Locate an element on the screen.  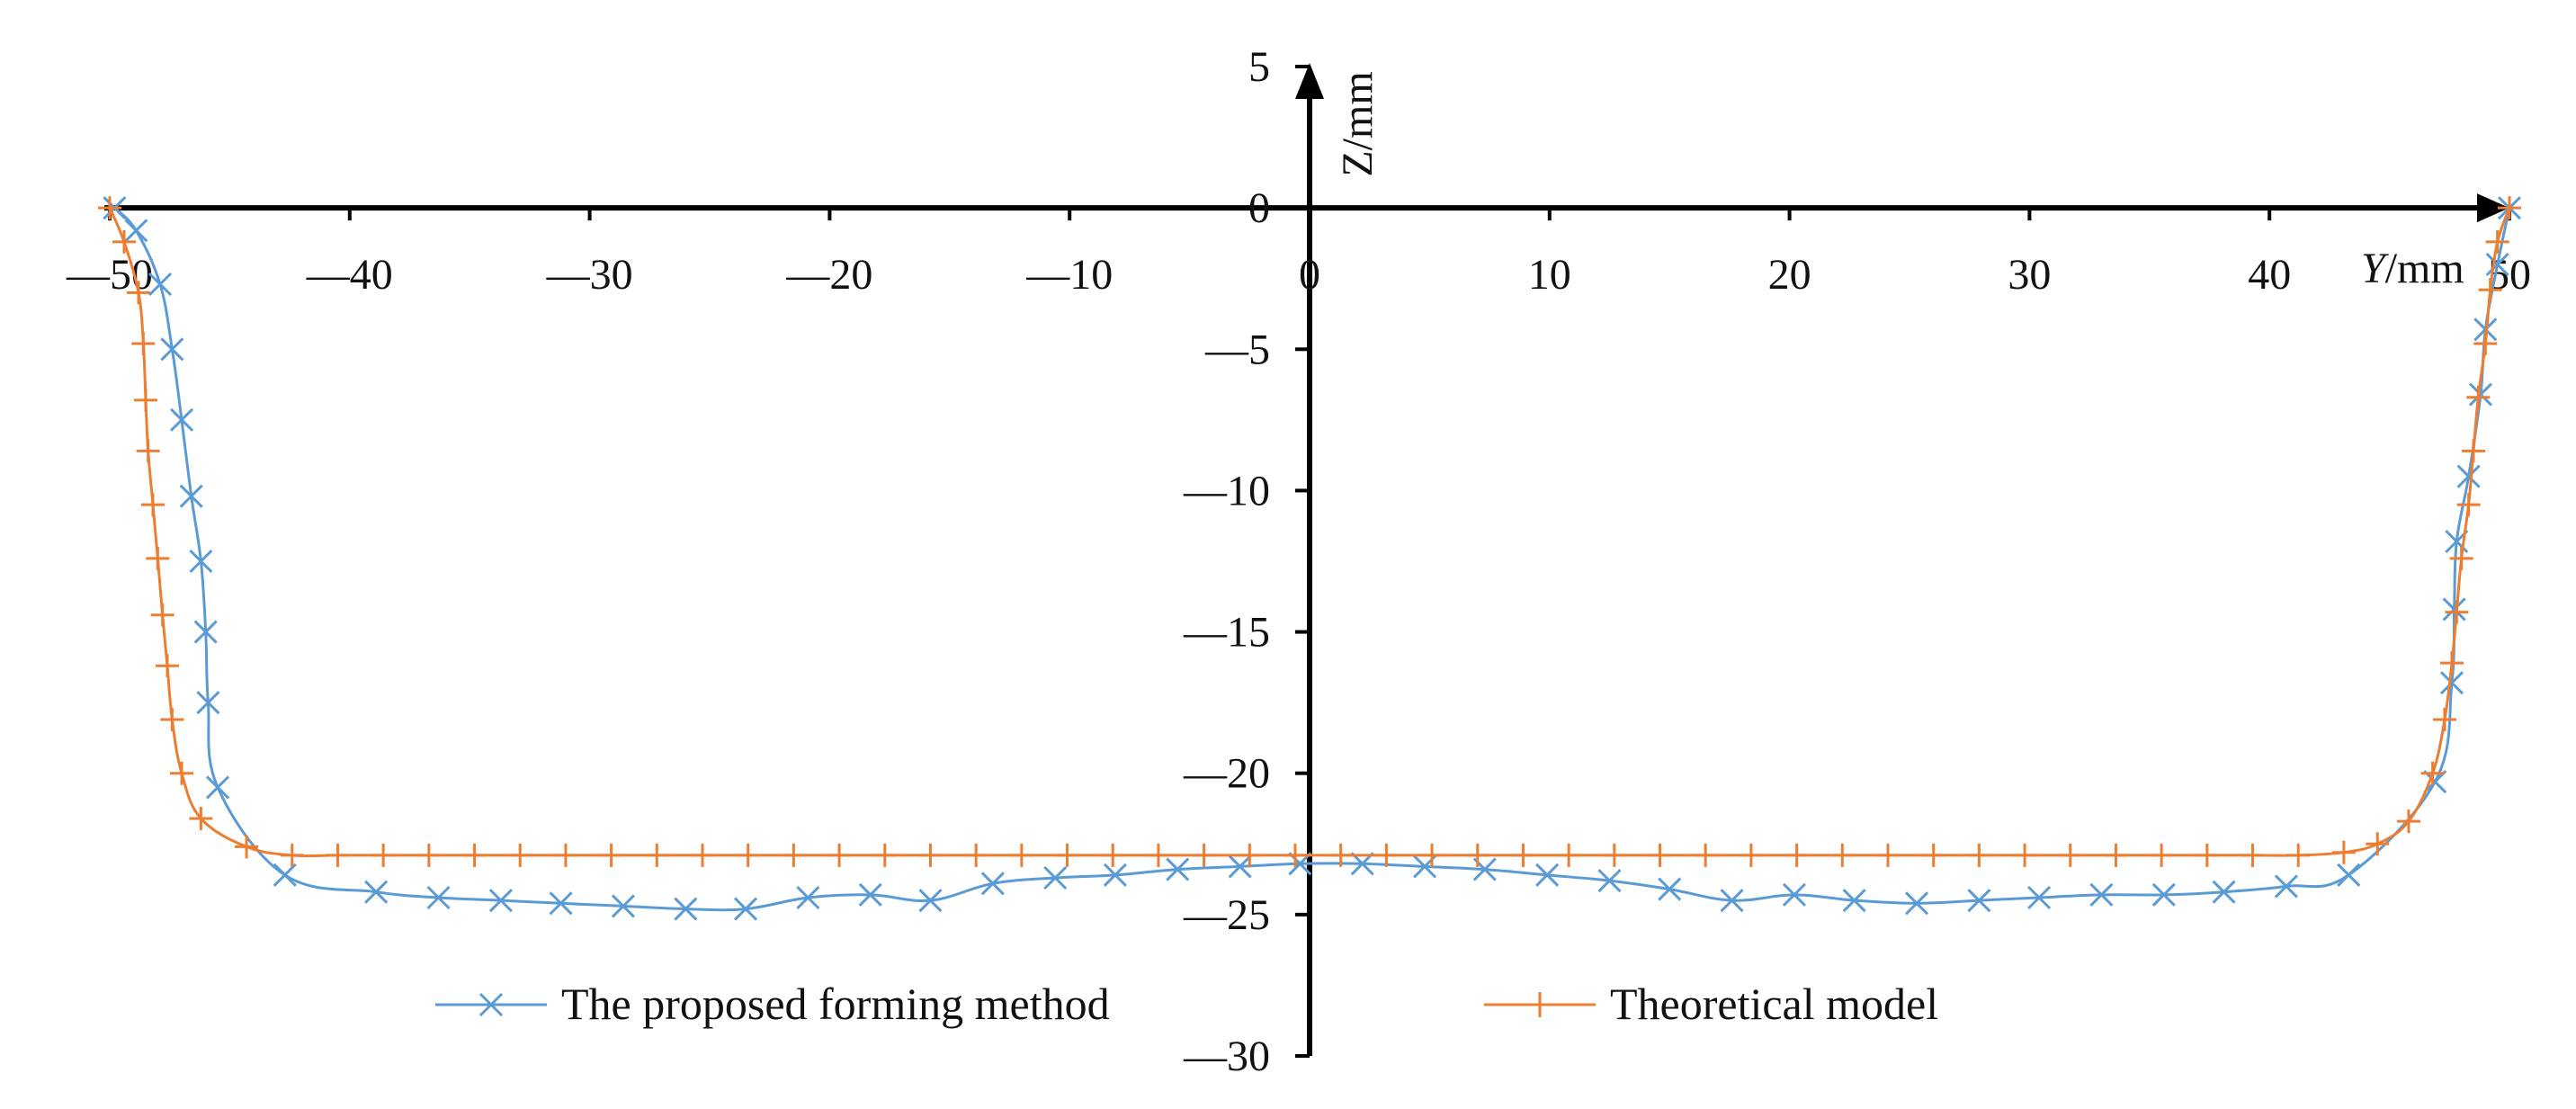
legend-swatch-marker-plus is located at coordinates (1539, 1004).